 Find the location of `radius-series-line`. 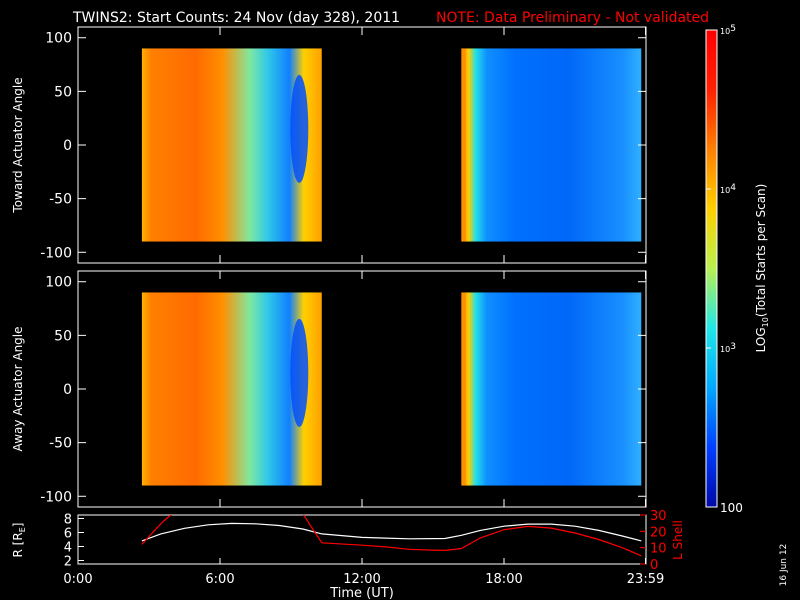

radius-series-line is located at coordinates (391, 532).